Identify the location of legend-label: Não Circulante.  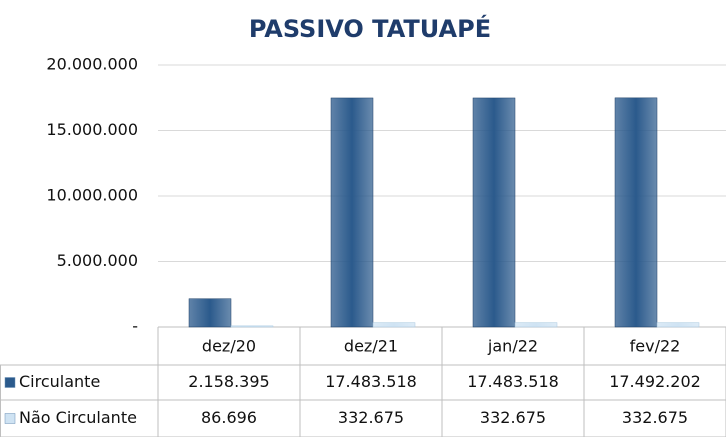
(78, 417).